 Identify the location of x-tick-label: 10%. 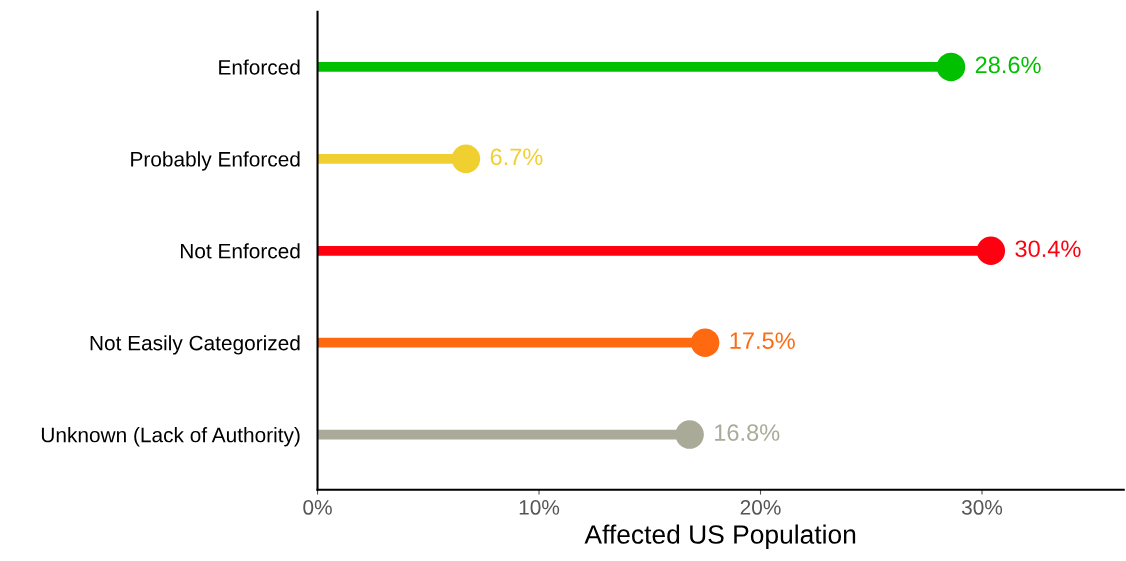
(539, 507).